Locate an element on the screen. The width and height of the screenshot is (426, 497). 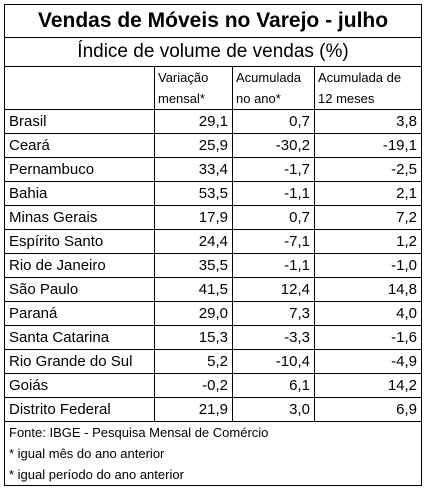
12-months-cell: 3,8 is located at coordinates (368, 121).